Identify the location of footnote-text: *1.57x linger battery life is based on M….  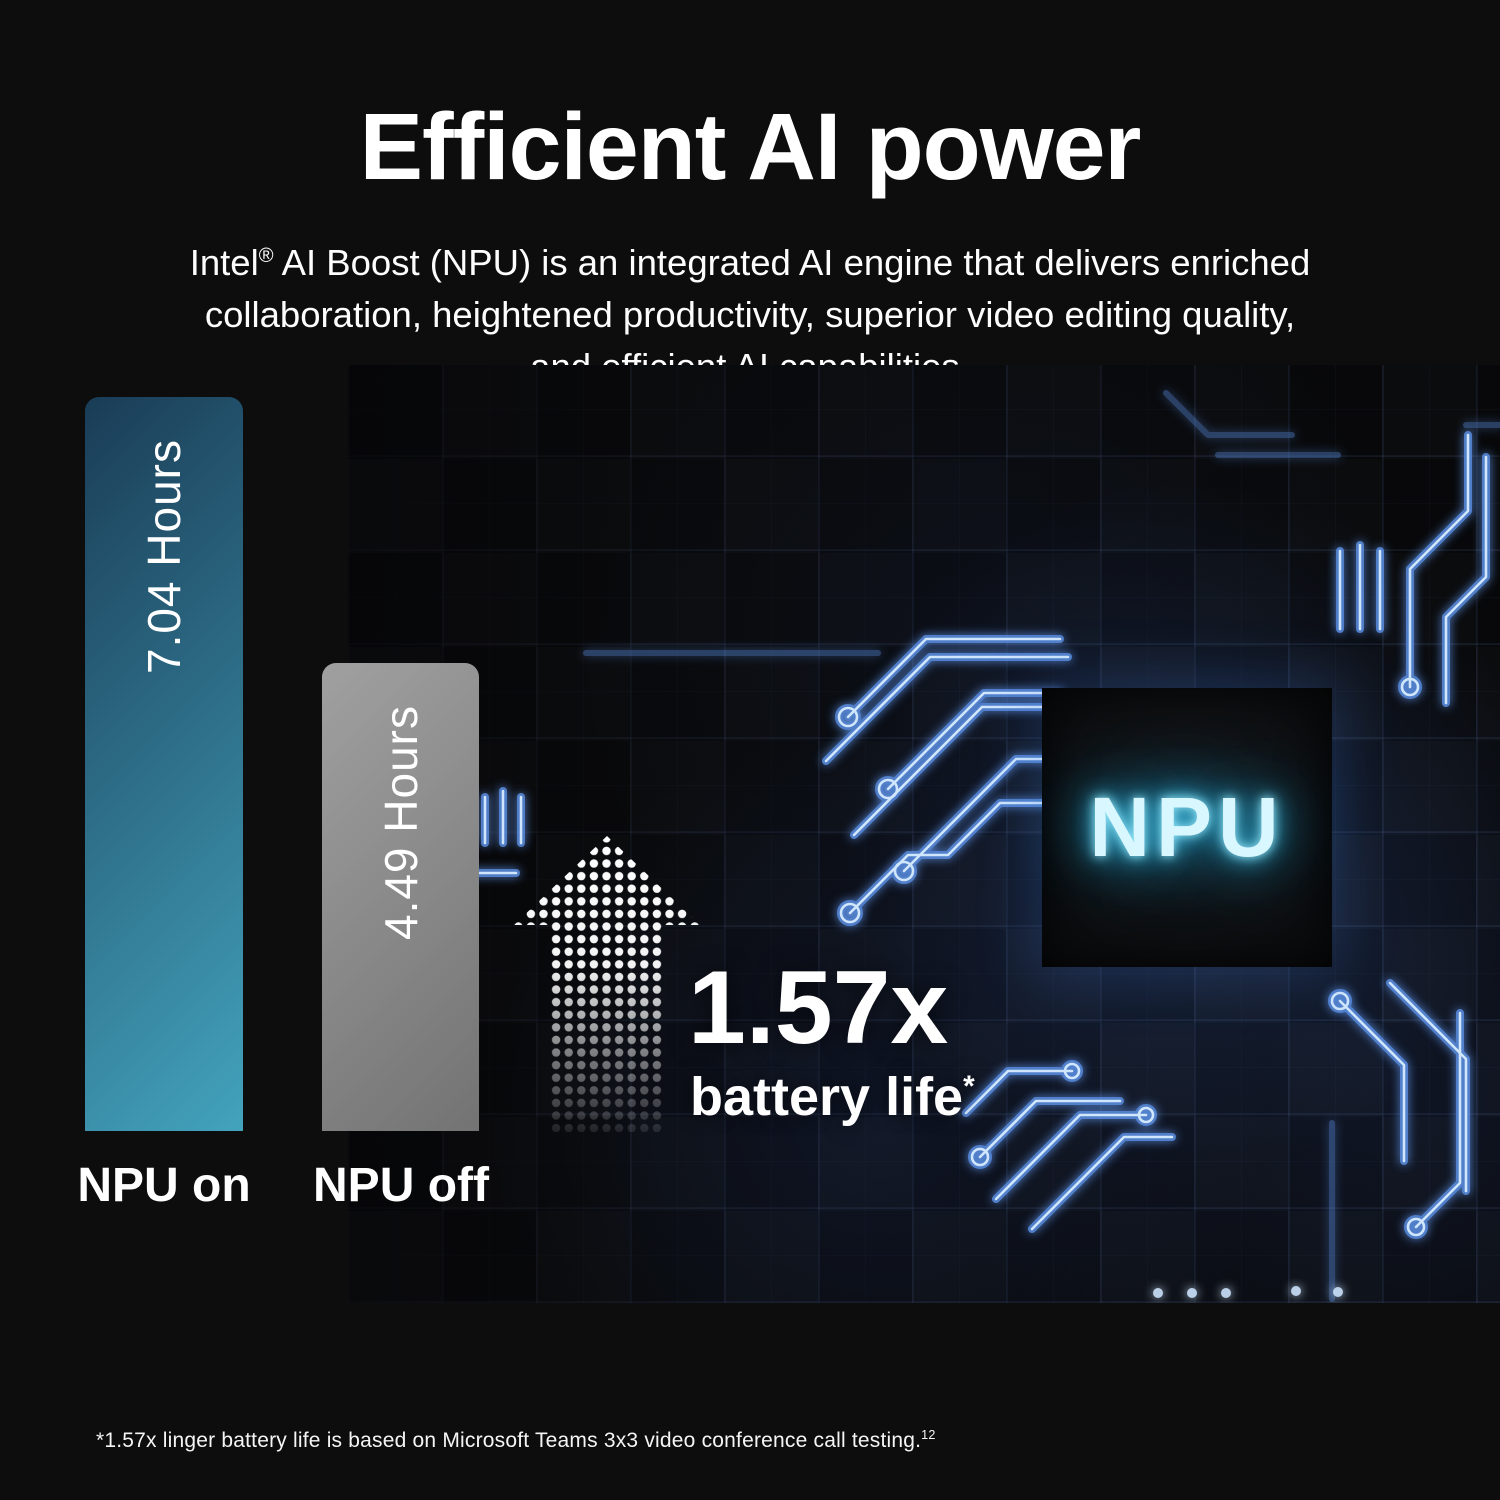
(509, 1440).